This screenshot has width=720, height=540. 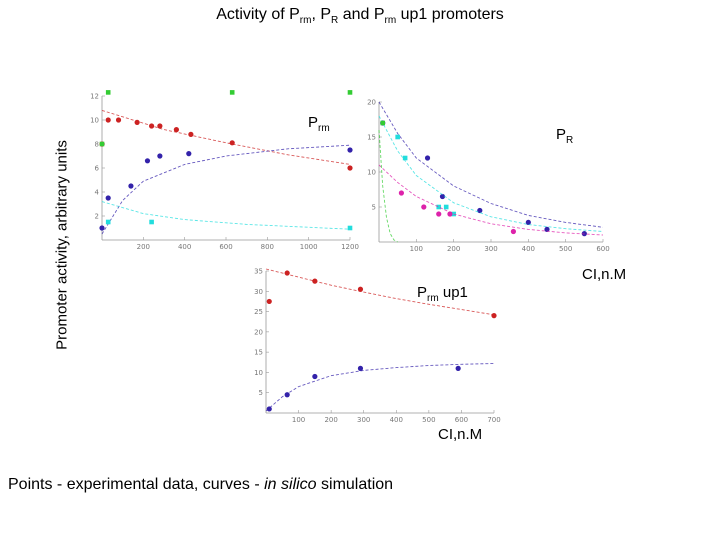 I want to click on y-tick-label: 4, so click(x=97, y=193).